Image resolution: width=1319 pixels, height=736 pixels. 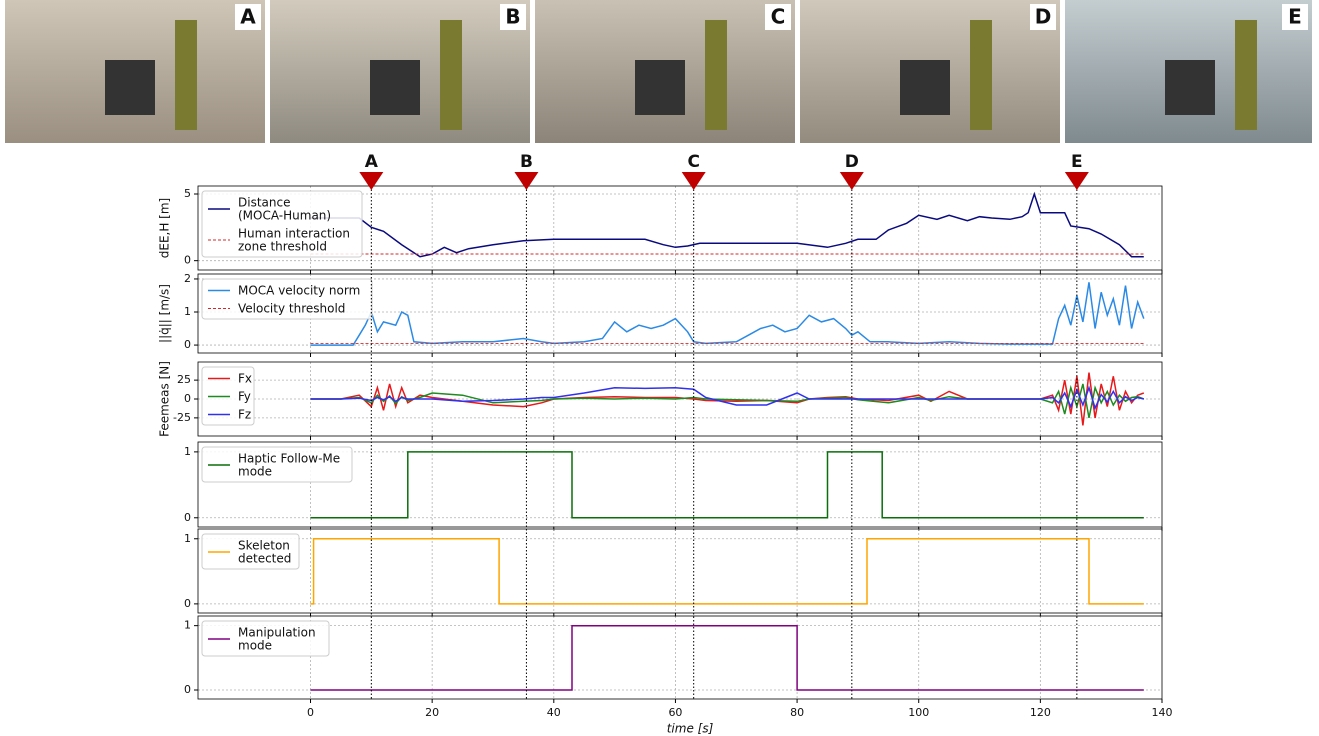 I want to click on photo-label: E, so click(x=1295, y=17).